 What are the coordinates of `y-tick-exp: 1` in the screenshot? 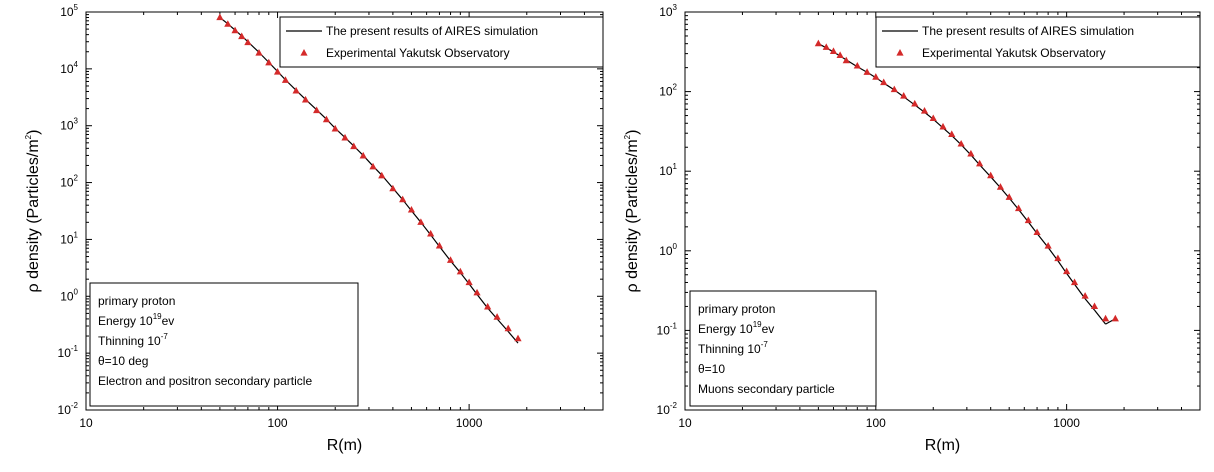 It's located at (76, 234).